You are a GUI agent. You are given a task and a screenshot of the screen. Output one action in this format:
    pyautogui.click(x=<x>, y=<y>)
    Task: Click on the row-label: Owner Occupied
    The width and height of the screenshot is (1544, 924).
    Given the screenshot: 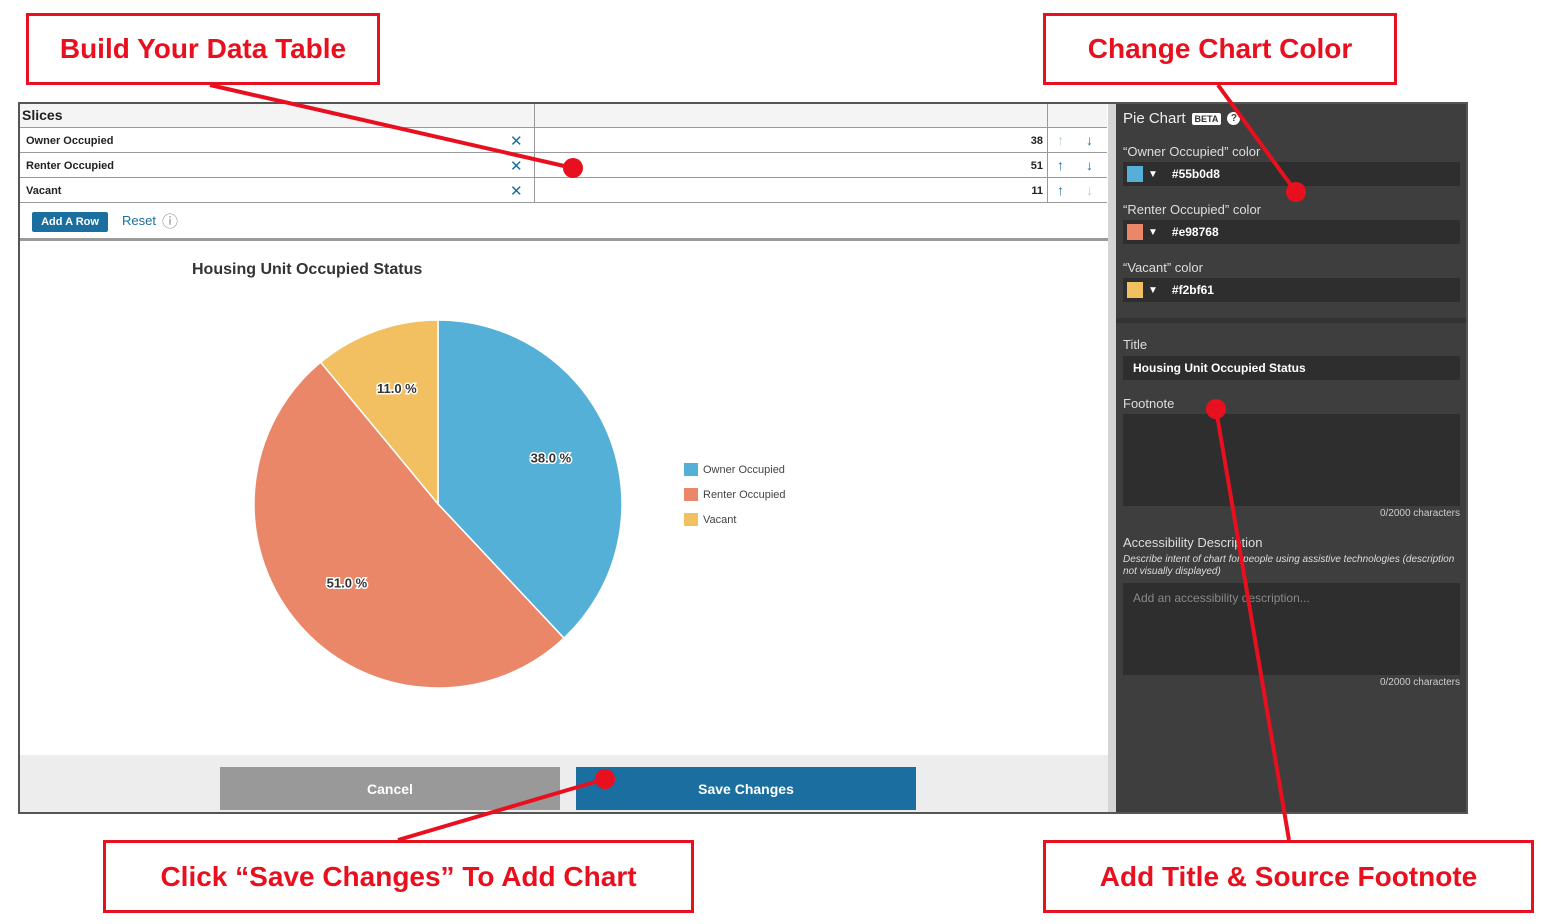 What is the action you would take?
    pyautogui.click(x=70, y=141)
    